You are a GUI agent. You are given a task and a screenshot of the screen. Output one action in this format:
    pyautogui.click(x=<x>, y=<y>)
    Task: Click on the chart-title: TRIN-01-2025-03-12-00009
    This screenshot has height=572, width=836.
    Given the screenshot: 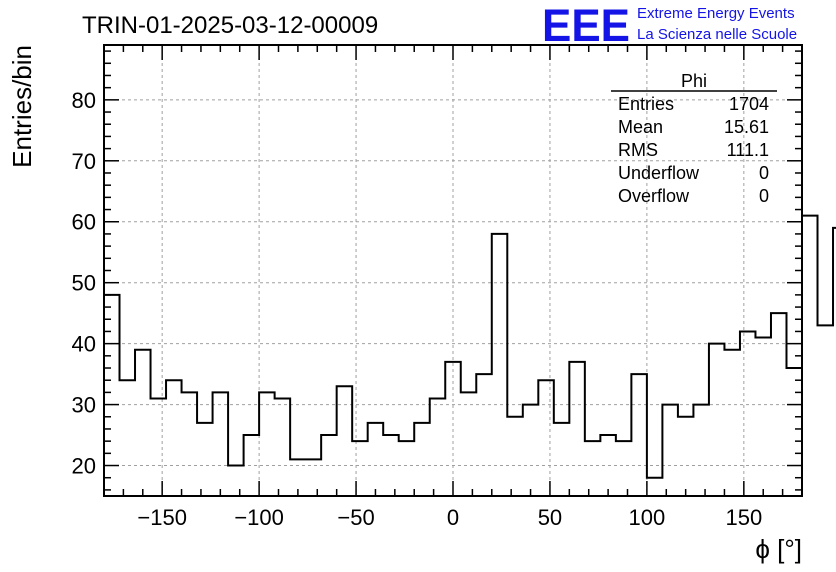 What is the action you would take?
    pyautogui.click(x=230, y=25)
    